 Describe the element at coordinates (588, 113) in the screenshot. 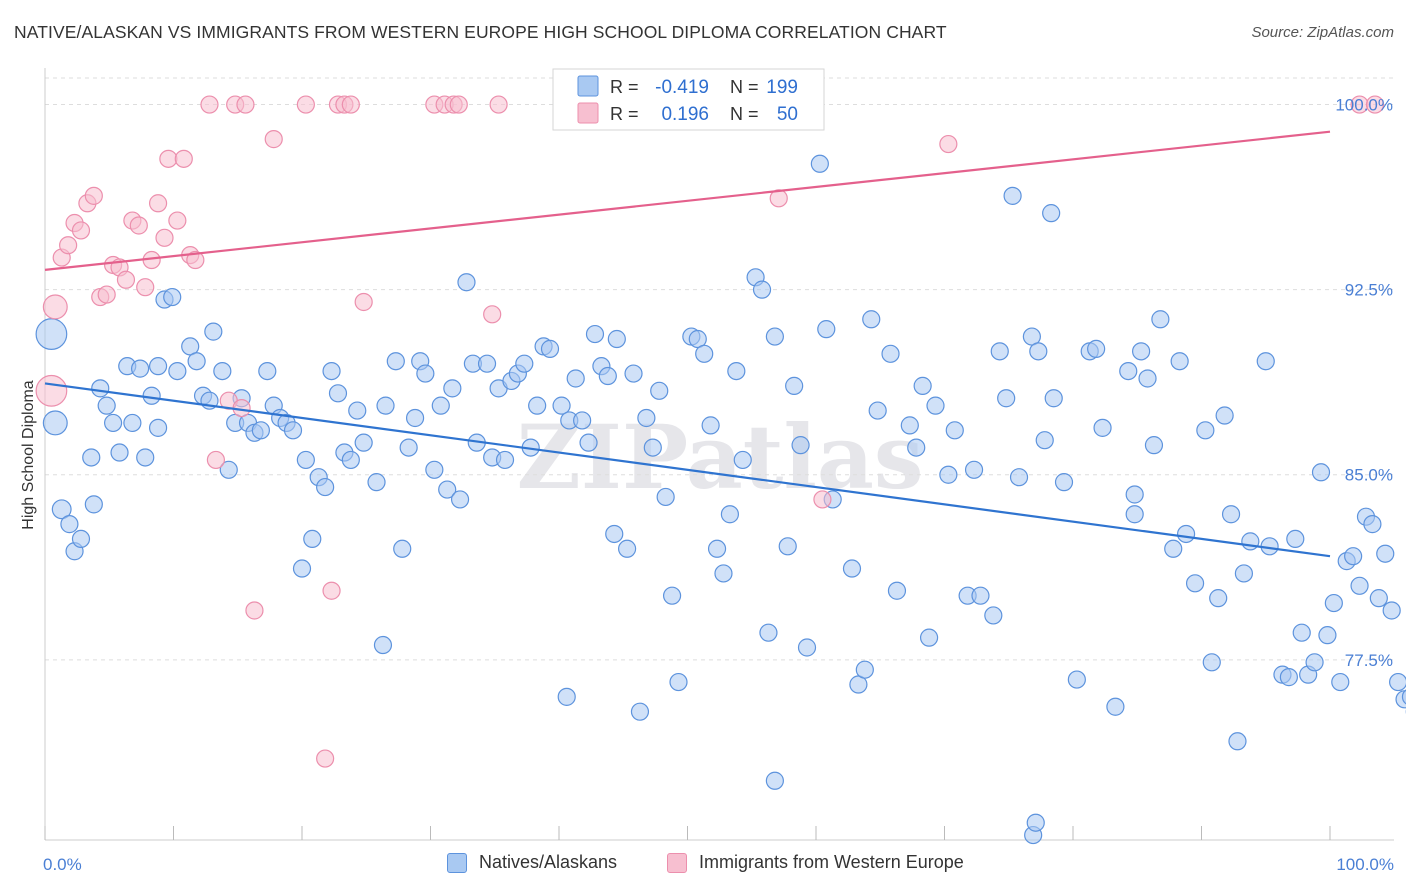

I see `legend-swatch-pink` at that location.